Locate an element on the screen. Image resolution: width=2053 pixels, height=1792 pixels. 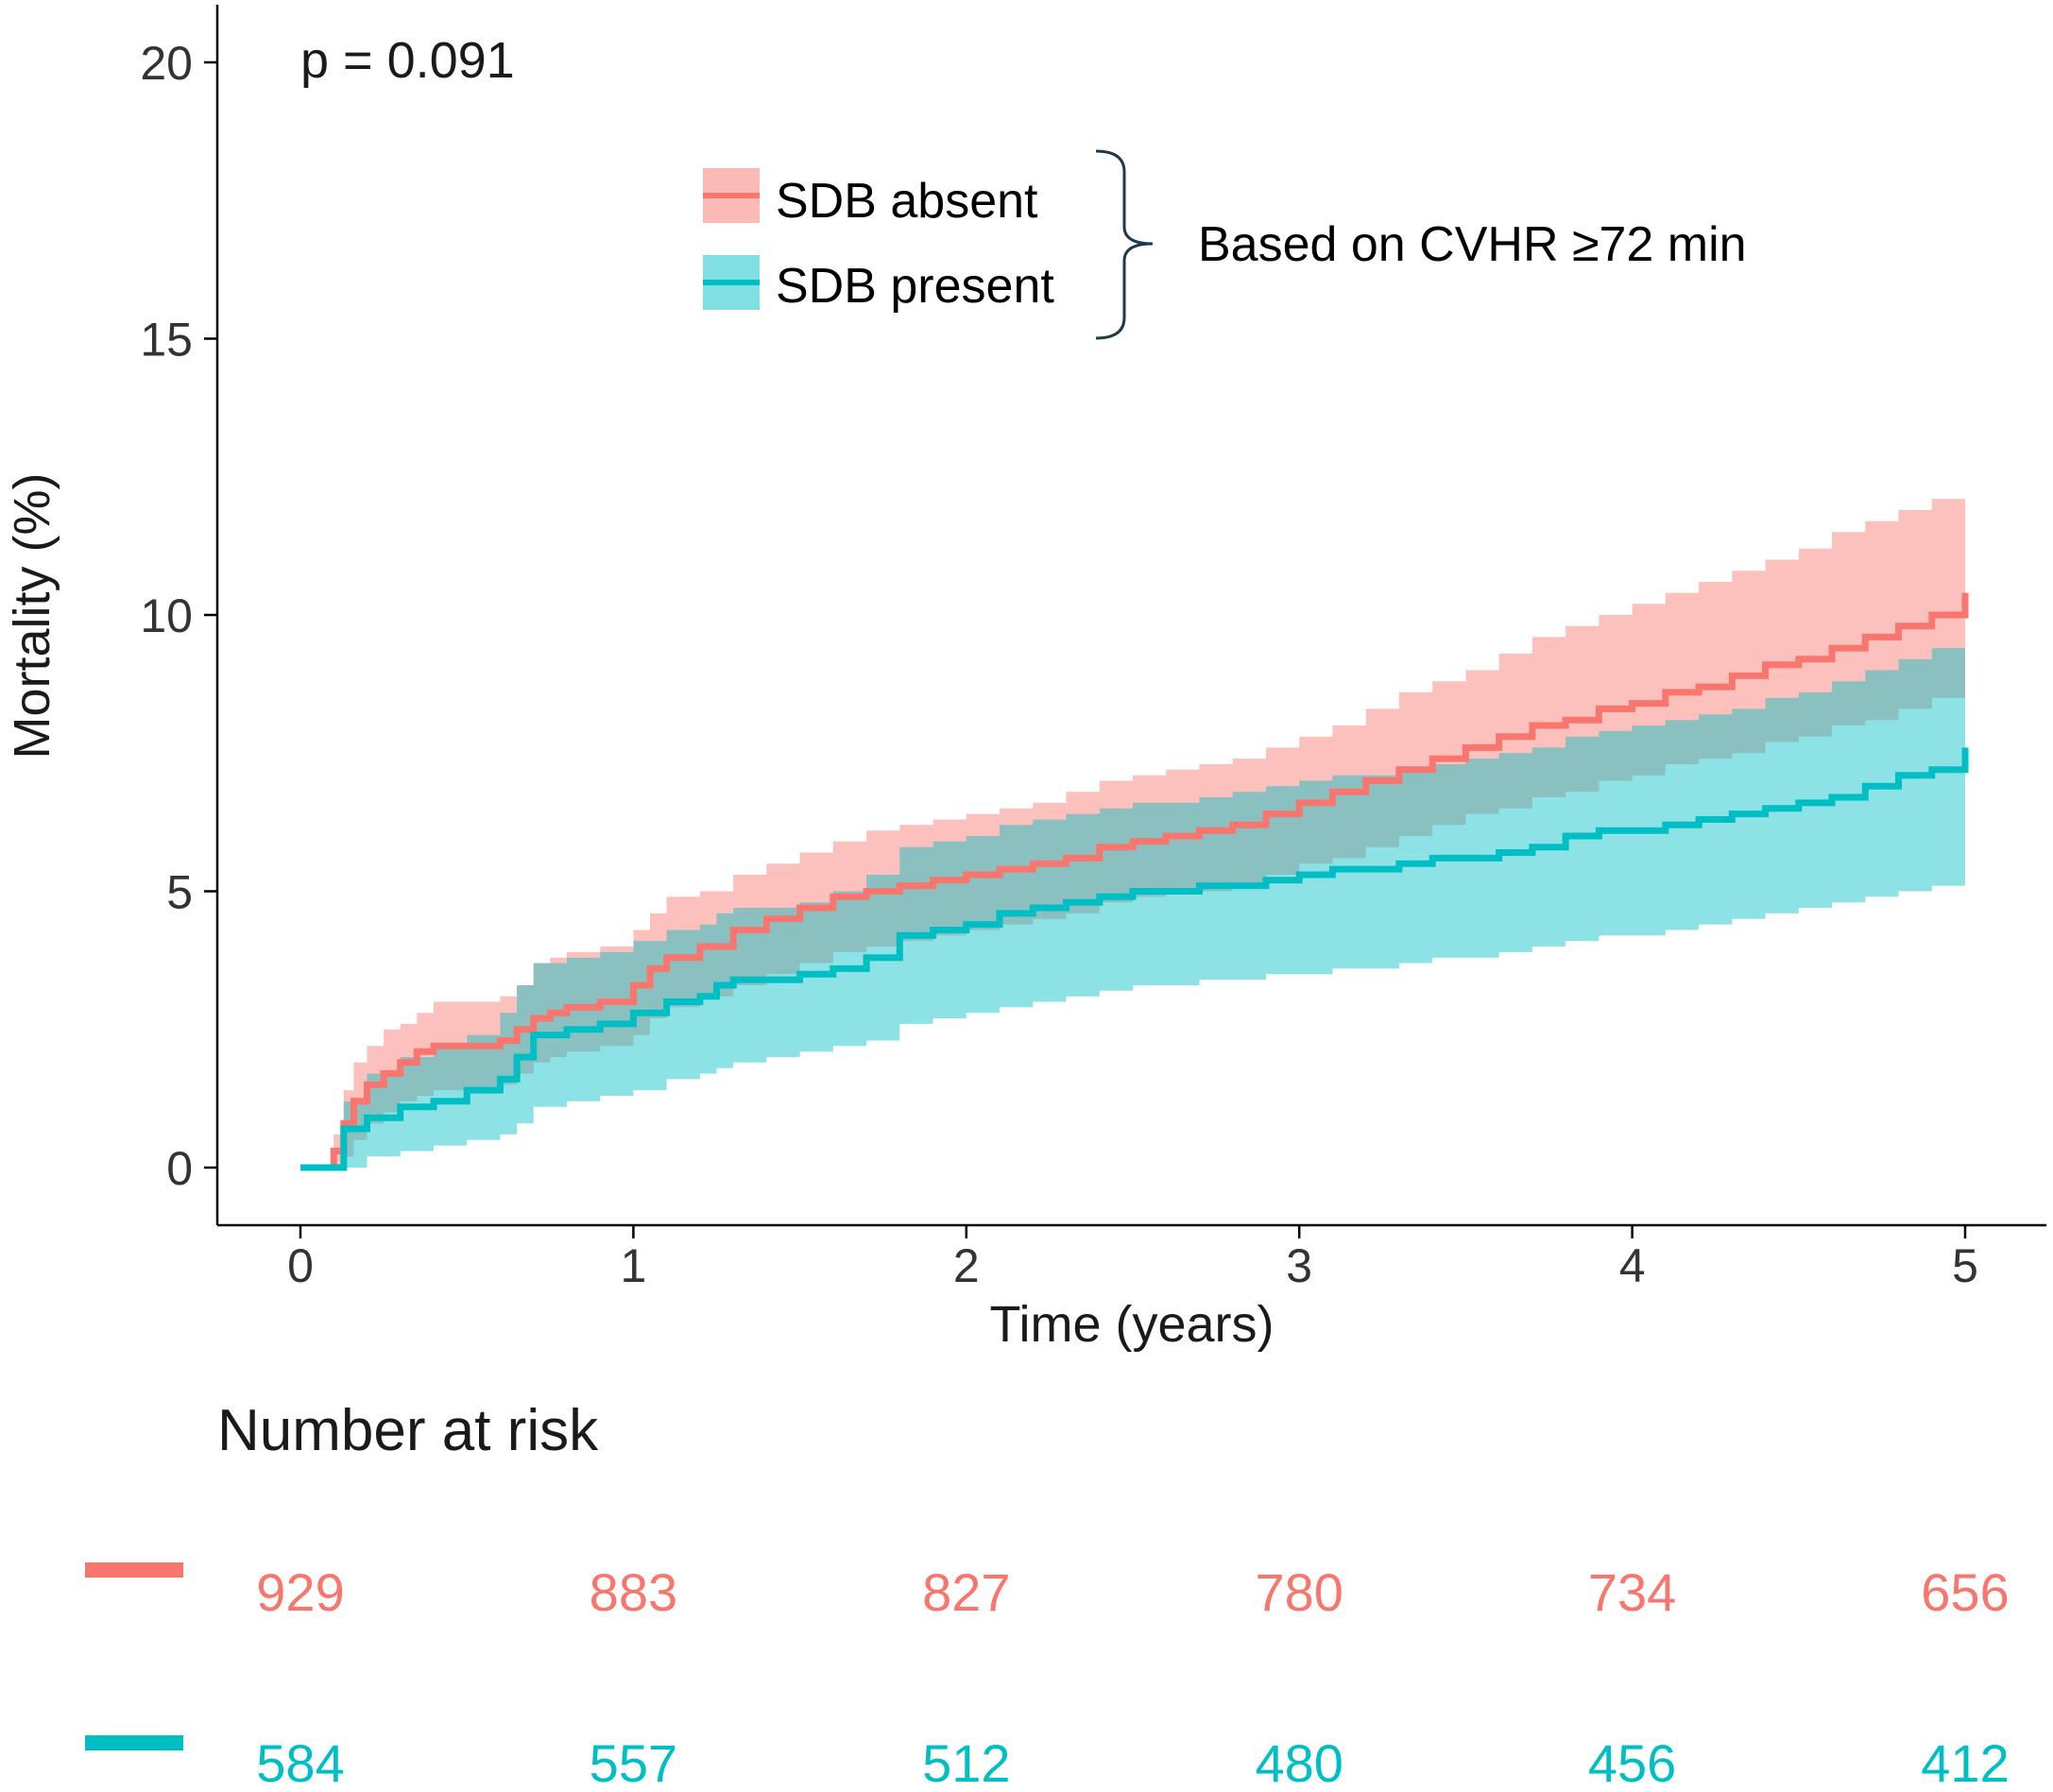
risk-value-sdb-present: 480 is located at coordinates (1299, 1760).